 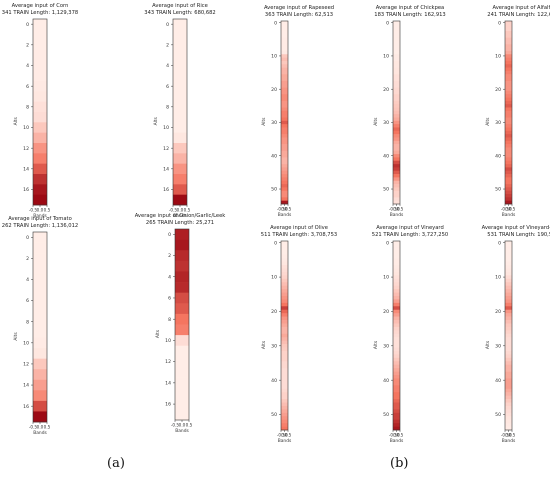 What do you see at coordinates (518, 15) in the screenshot?
I see `chart-subtitle: 241 TRAIN Length: 122,612` at bounding box center [518, 15].